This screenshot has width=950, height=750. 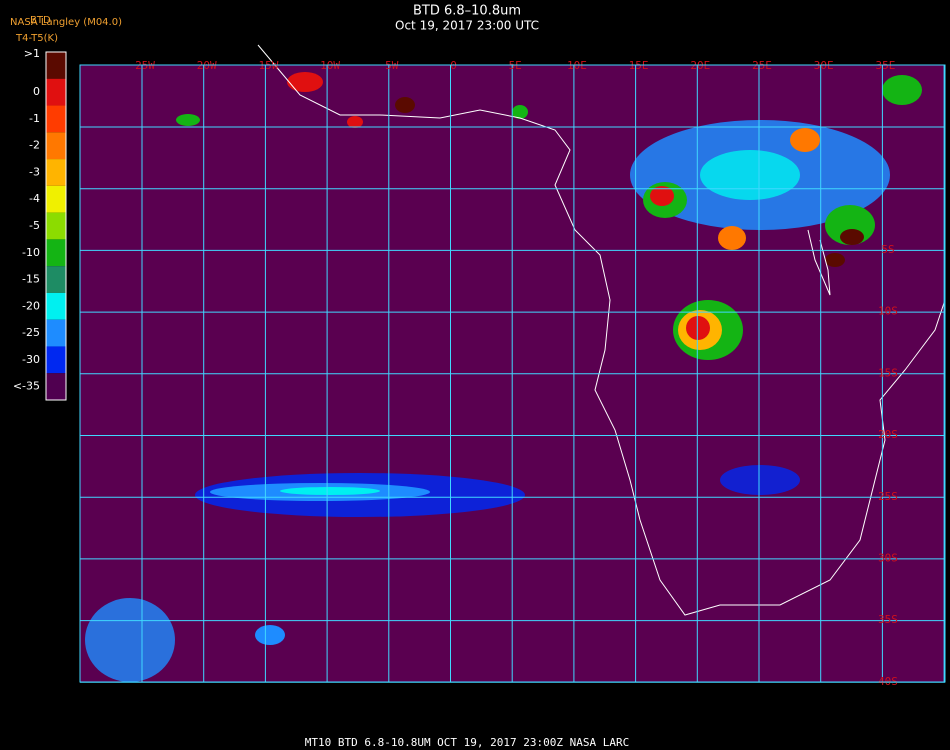 What do you see at coordinates (887, 249) in the screenshot?
I see `latitude-label: 5S` at bounding box center [887, 249].